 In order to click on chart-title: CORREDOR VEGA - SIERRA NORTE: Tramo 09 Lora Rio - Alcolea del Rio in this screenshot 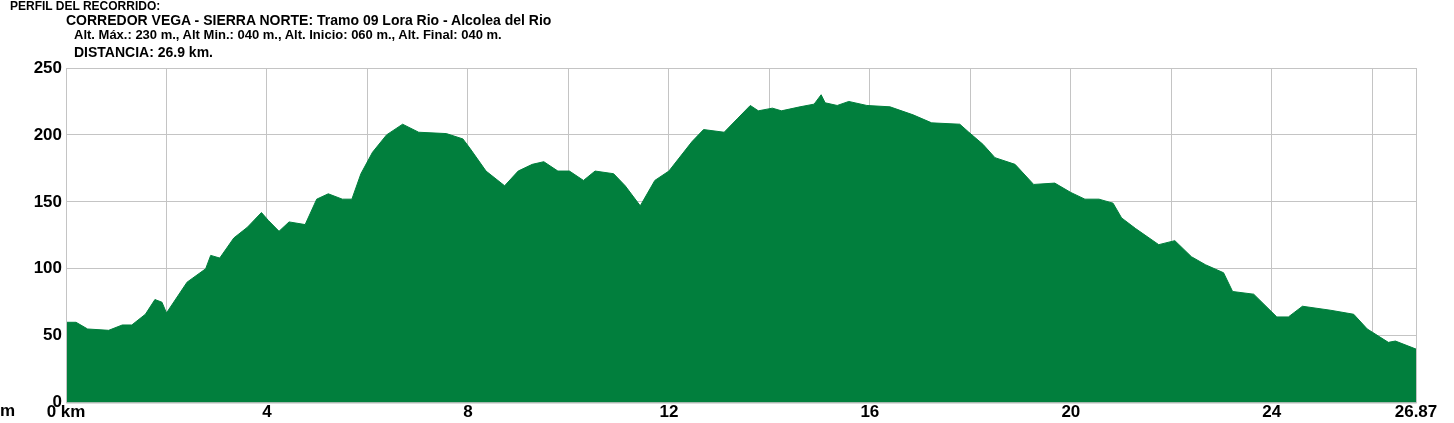, I will do `click(309, 20)`.